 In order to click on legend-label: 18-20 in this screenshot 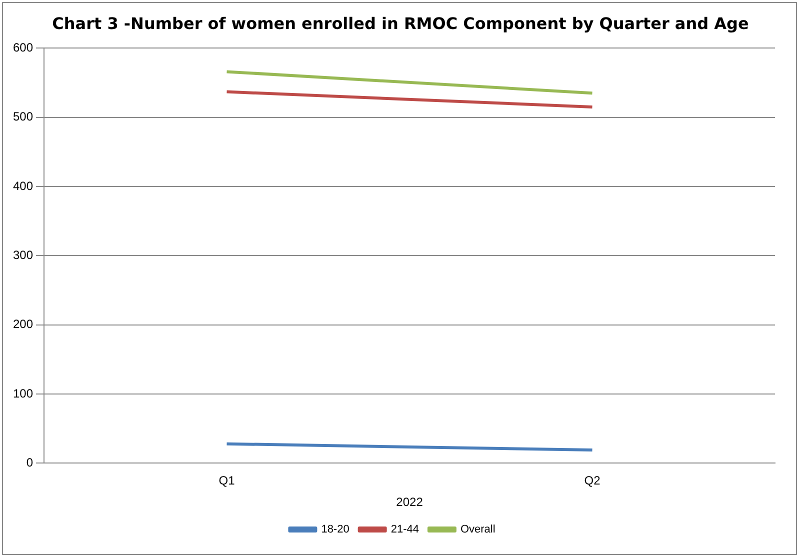, I will do `click(335, 530)`.